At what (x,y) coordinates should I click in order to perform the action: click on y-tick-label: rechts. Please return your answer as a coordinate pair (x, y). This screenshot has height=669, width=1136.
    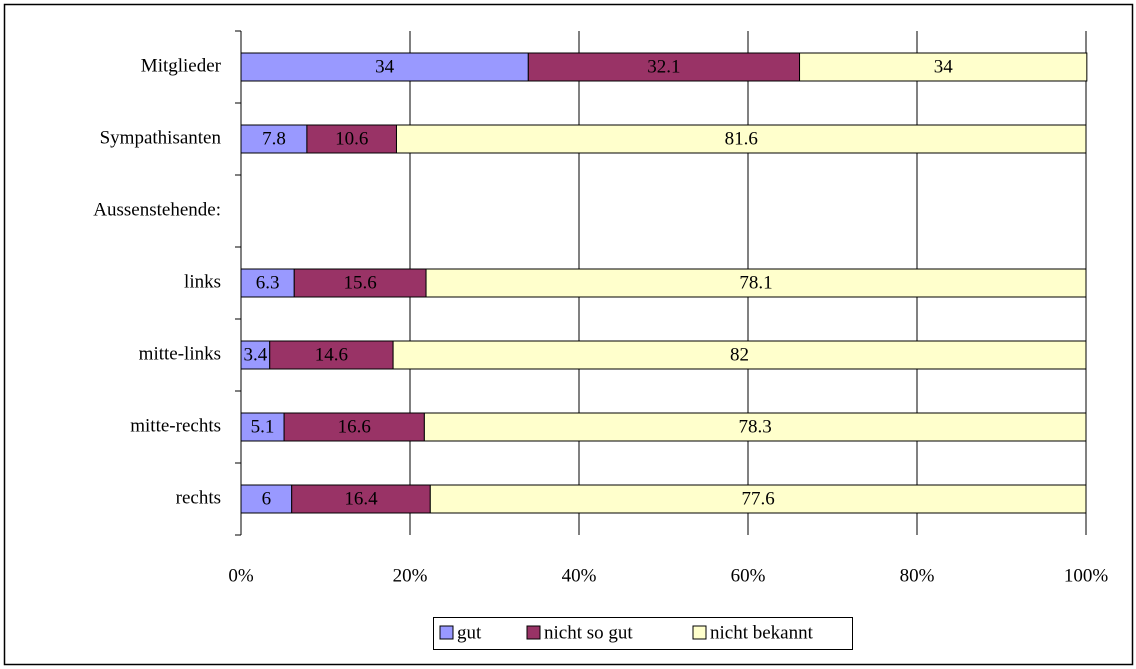
    Looking at the image, I should click on (198, 497).